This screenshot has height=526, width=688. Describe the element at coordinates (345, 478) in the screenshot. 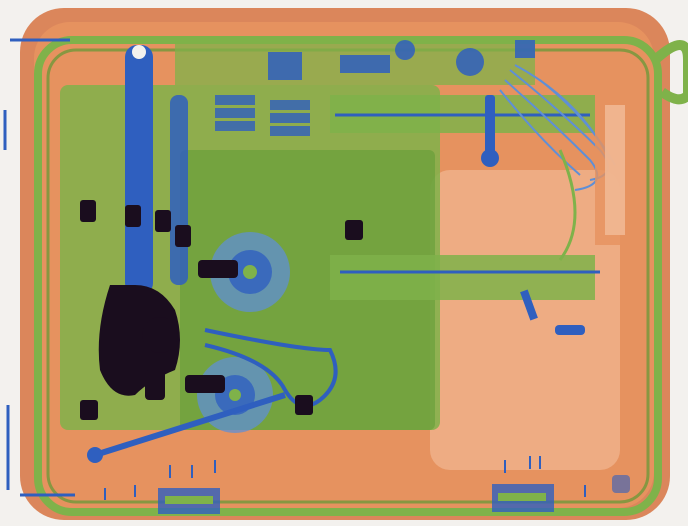

I see `bottom-bolts` at that location.